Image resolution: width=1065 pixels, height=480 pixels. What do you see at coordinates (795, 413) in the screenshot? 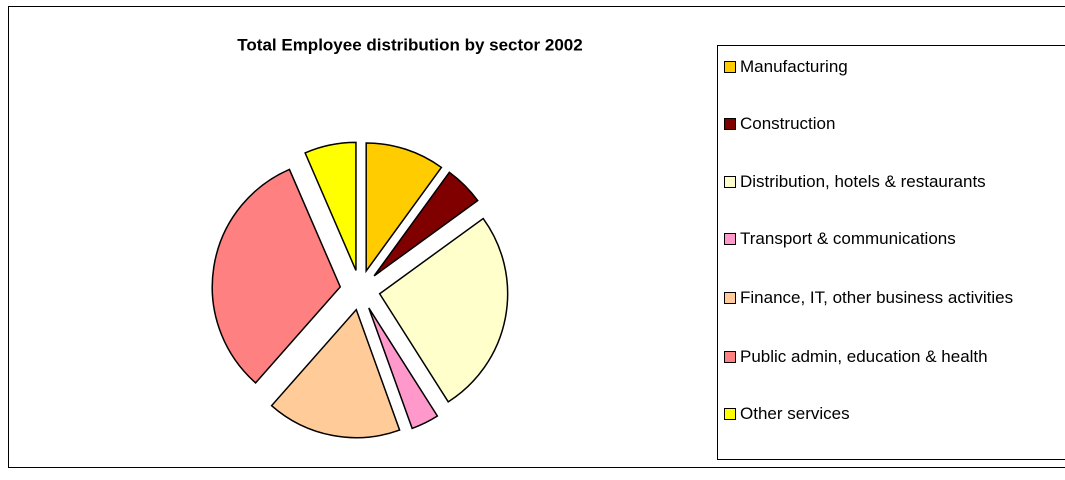
I see `legend-label: Other services` at bounding box center [795, 413].